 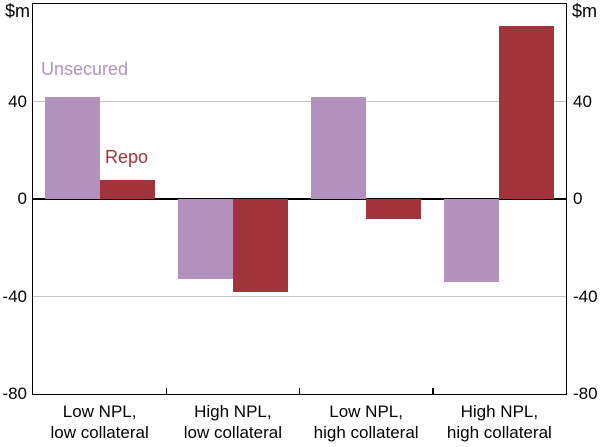 I want to click on zero-line, so click(x=299, y=199).